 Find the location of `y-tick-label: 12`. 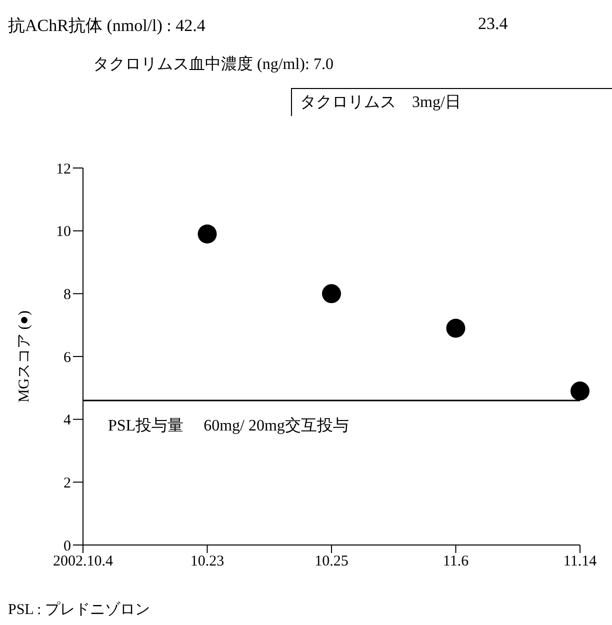

y-tick-label: 12 is located at coordinates (63, 169).